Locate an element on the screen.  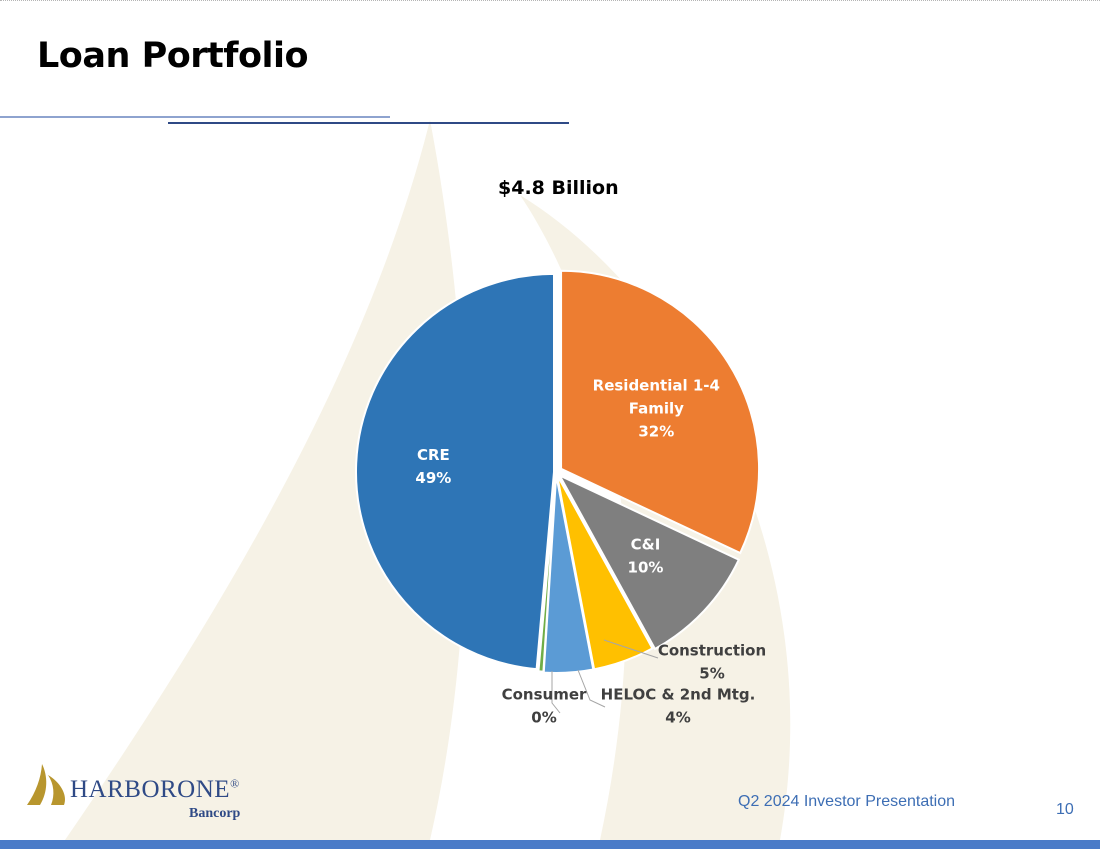
pie-slice-residential-1-4-family is located at coordinates (660, 412).